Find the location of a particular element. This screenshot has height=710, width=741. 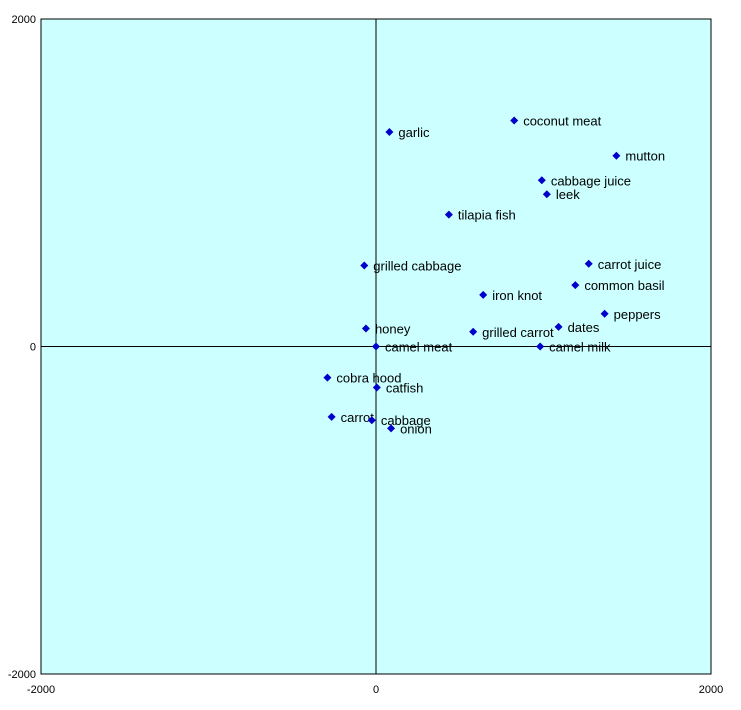

data-point-label: peppers is located at coordinates (637, 314).